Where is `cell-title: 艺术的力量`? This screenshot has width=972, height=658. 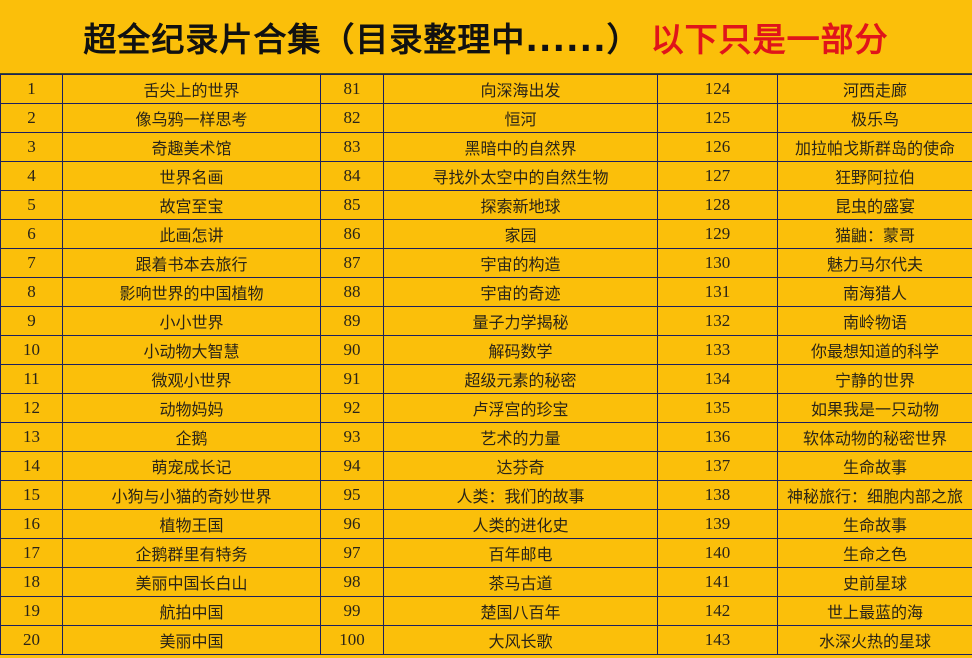
cell-title: 艺术的力量 is located at coordinates (520, 437).